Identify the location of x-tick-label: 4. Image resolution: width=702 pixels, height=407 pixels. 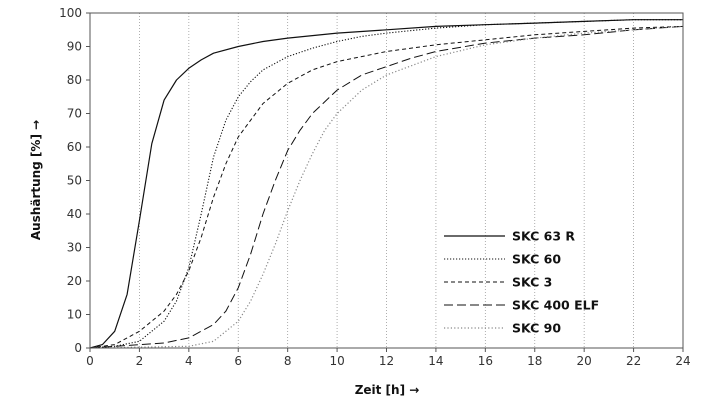
(189, 361).